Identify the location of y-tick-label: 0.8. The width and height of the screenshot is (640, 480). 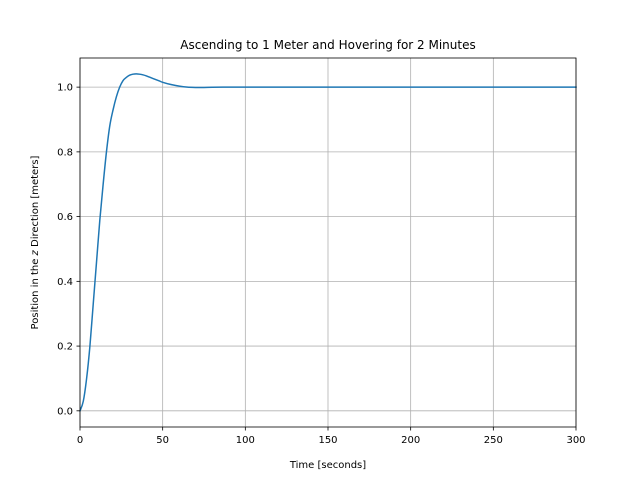
(65, 152).